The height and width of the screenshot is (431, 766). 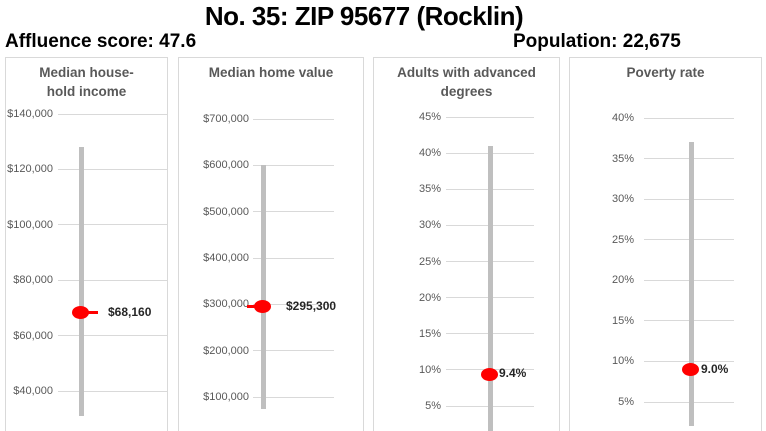 I want to click on y-axis-tick-label: $40,000, so click(x=33, y=391).